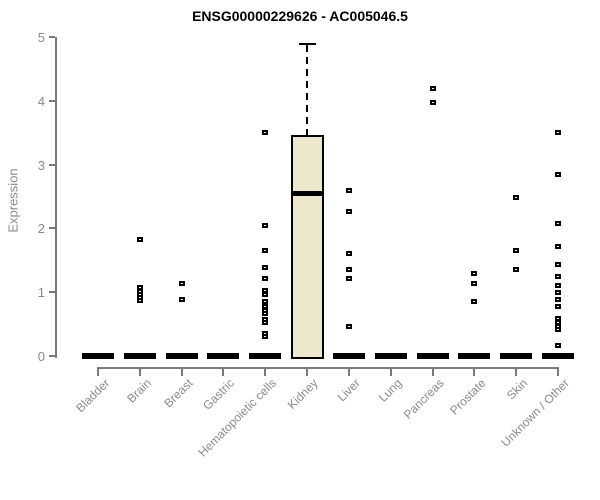 The width and height of the screenshot is (600, 500). Describe the element at coordinates (328, 368) in the screenshot. I see `x-axis-line` at that location.